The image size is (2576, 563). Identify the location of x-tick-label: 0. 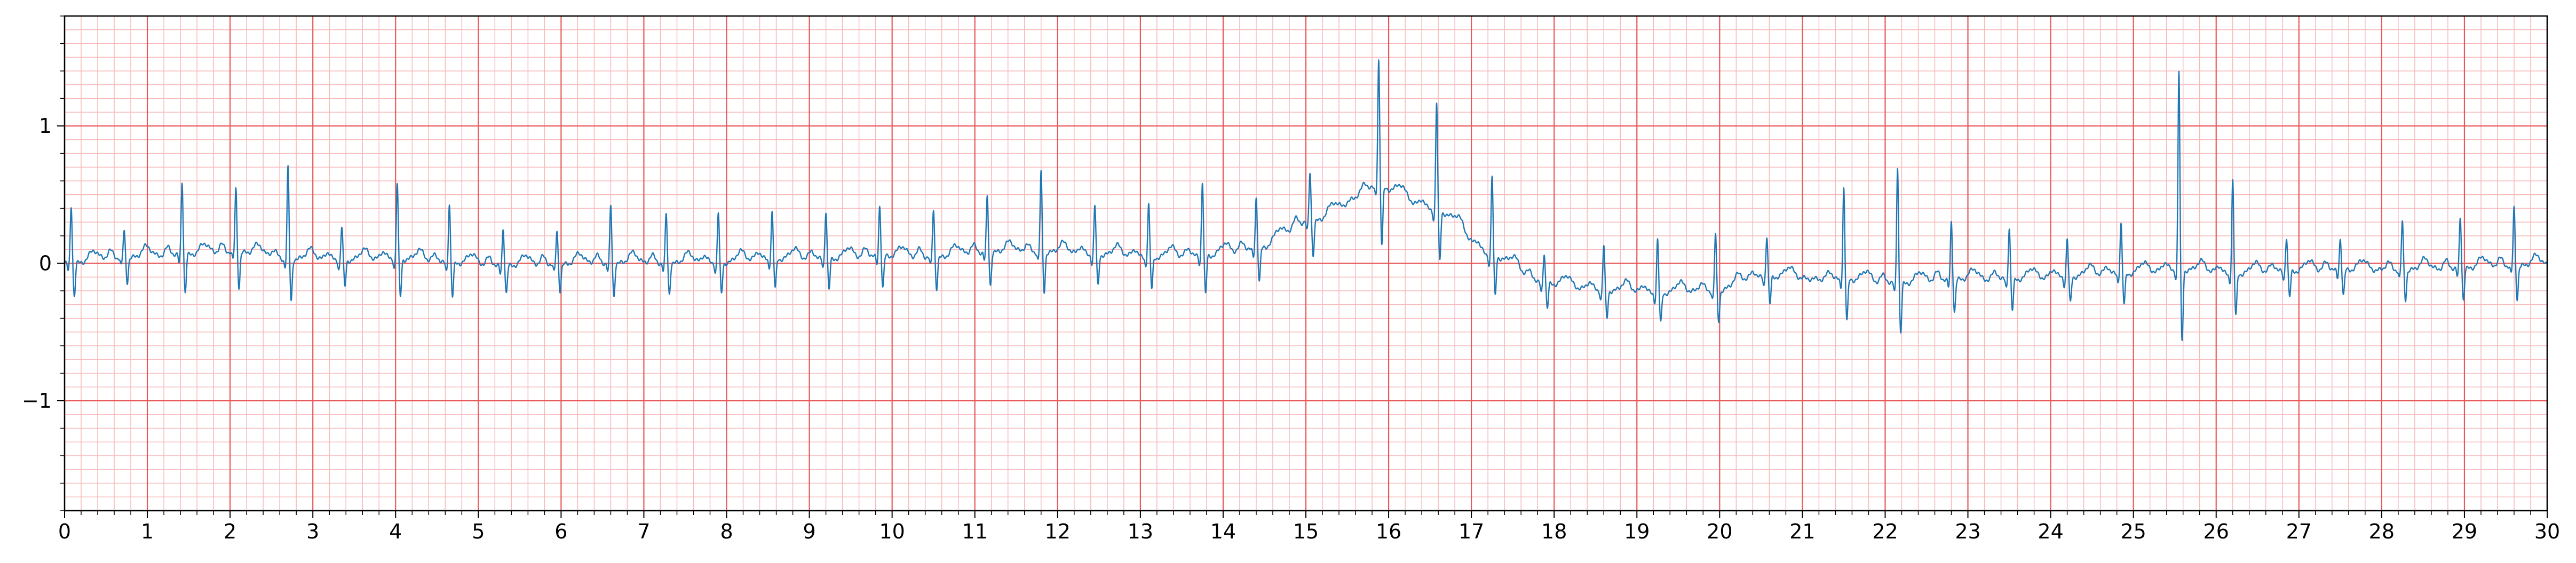
(64, 531).